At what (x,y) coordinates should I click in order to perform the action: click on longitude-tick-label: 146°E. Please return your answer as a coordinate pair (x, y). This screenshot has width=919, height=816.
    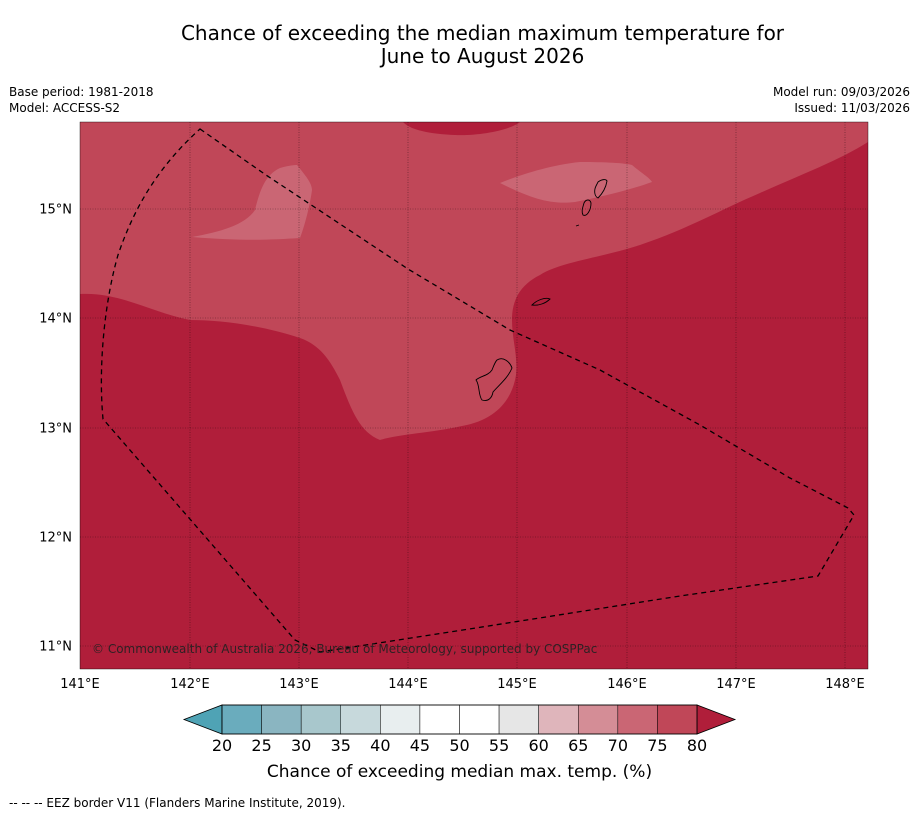
    Looking at the image, I should click on (627, 684).